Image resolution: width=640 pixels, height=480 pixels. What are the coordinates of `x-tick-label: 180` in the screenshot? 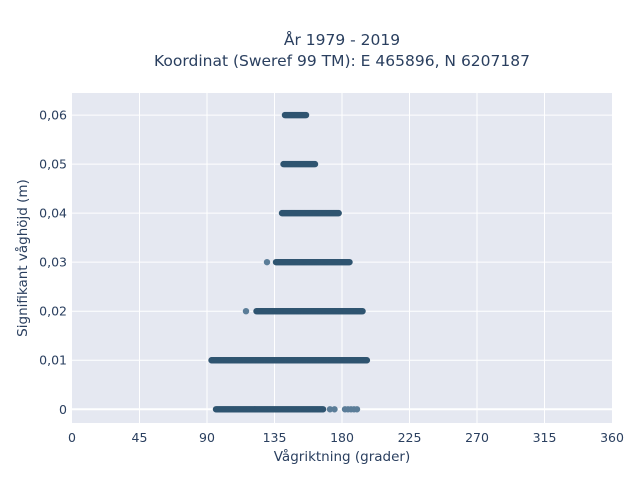 It's located at (342, 437).